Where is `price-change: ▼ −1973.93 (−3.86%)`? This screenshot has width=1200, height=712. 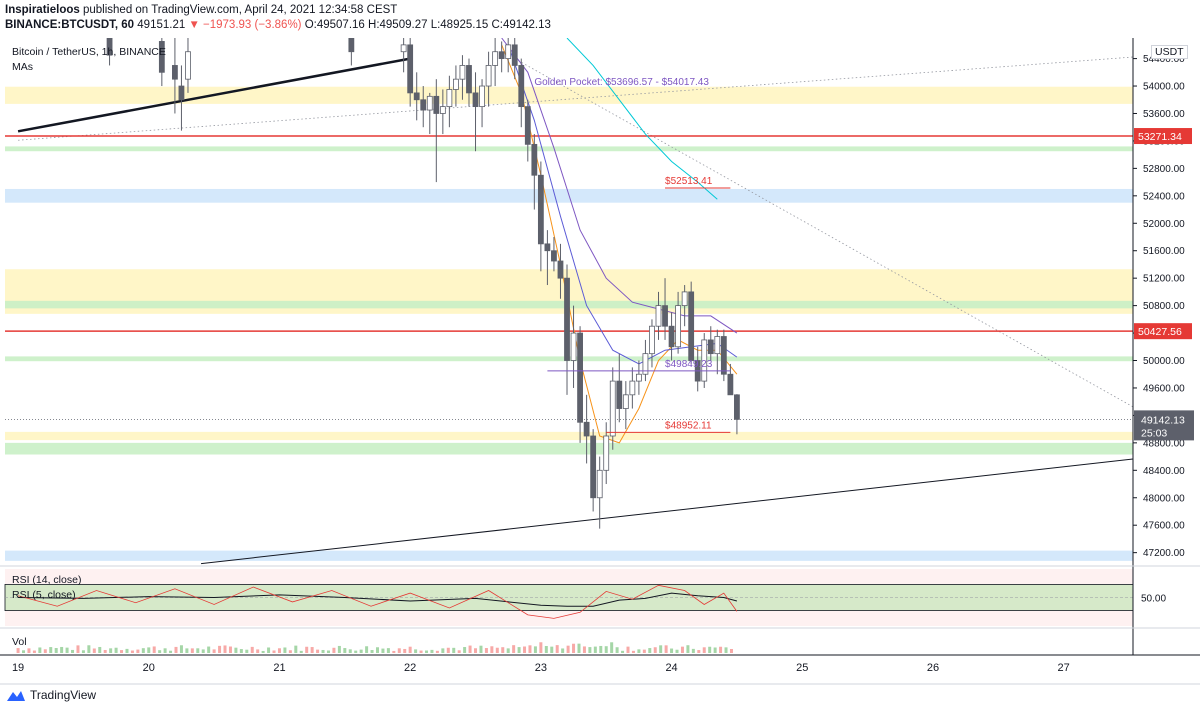 price-change: ▼ −1973.93 (−3.86%) is located at coordinates (245, 25).